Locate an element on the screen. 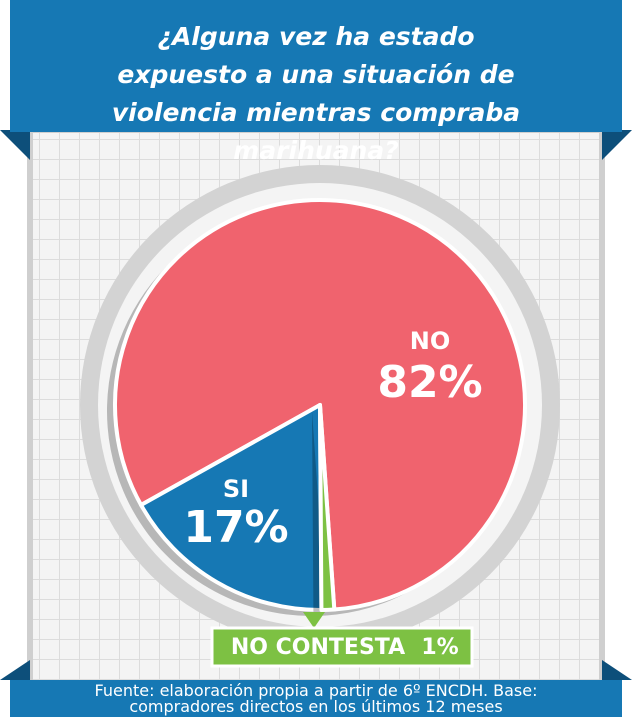  slice-value-label: 17% is located at coordinates (235, 527).